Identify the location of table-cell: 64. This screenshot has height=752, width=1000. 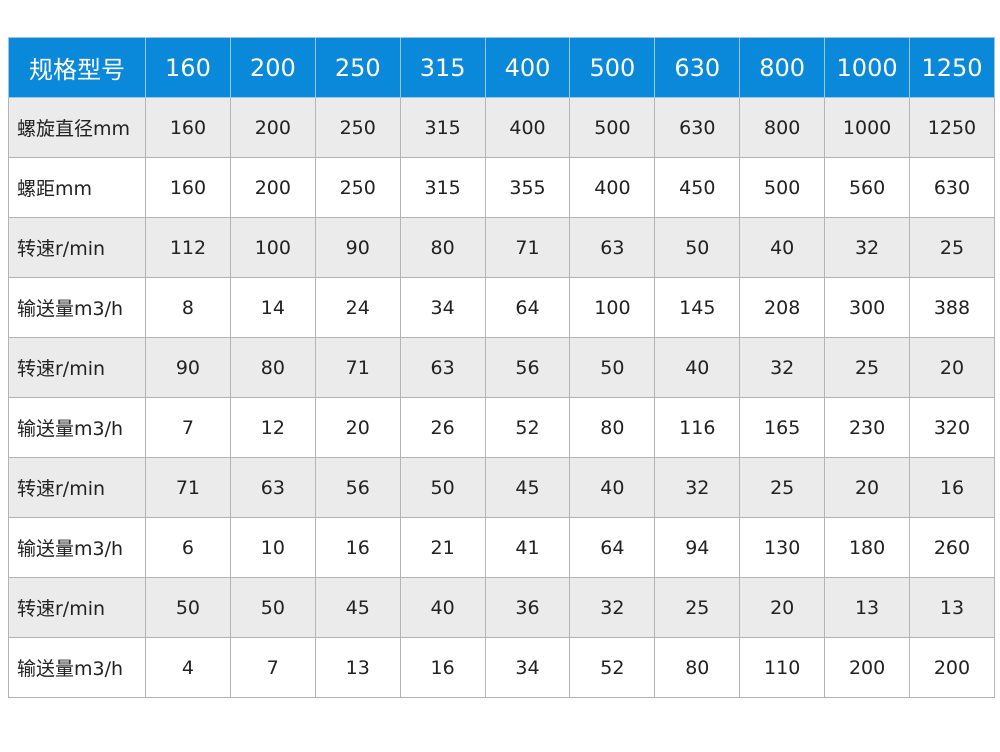
(612, 547).